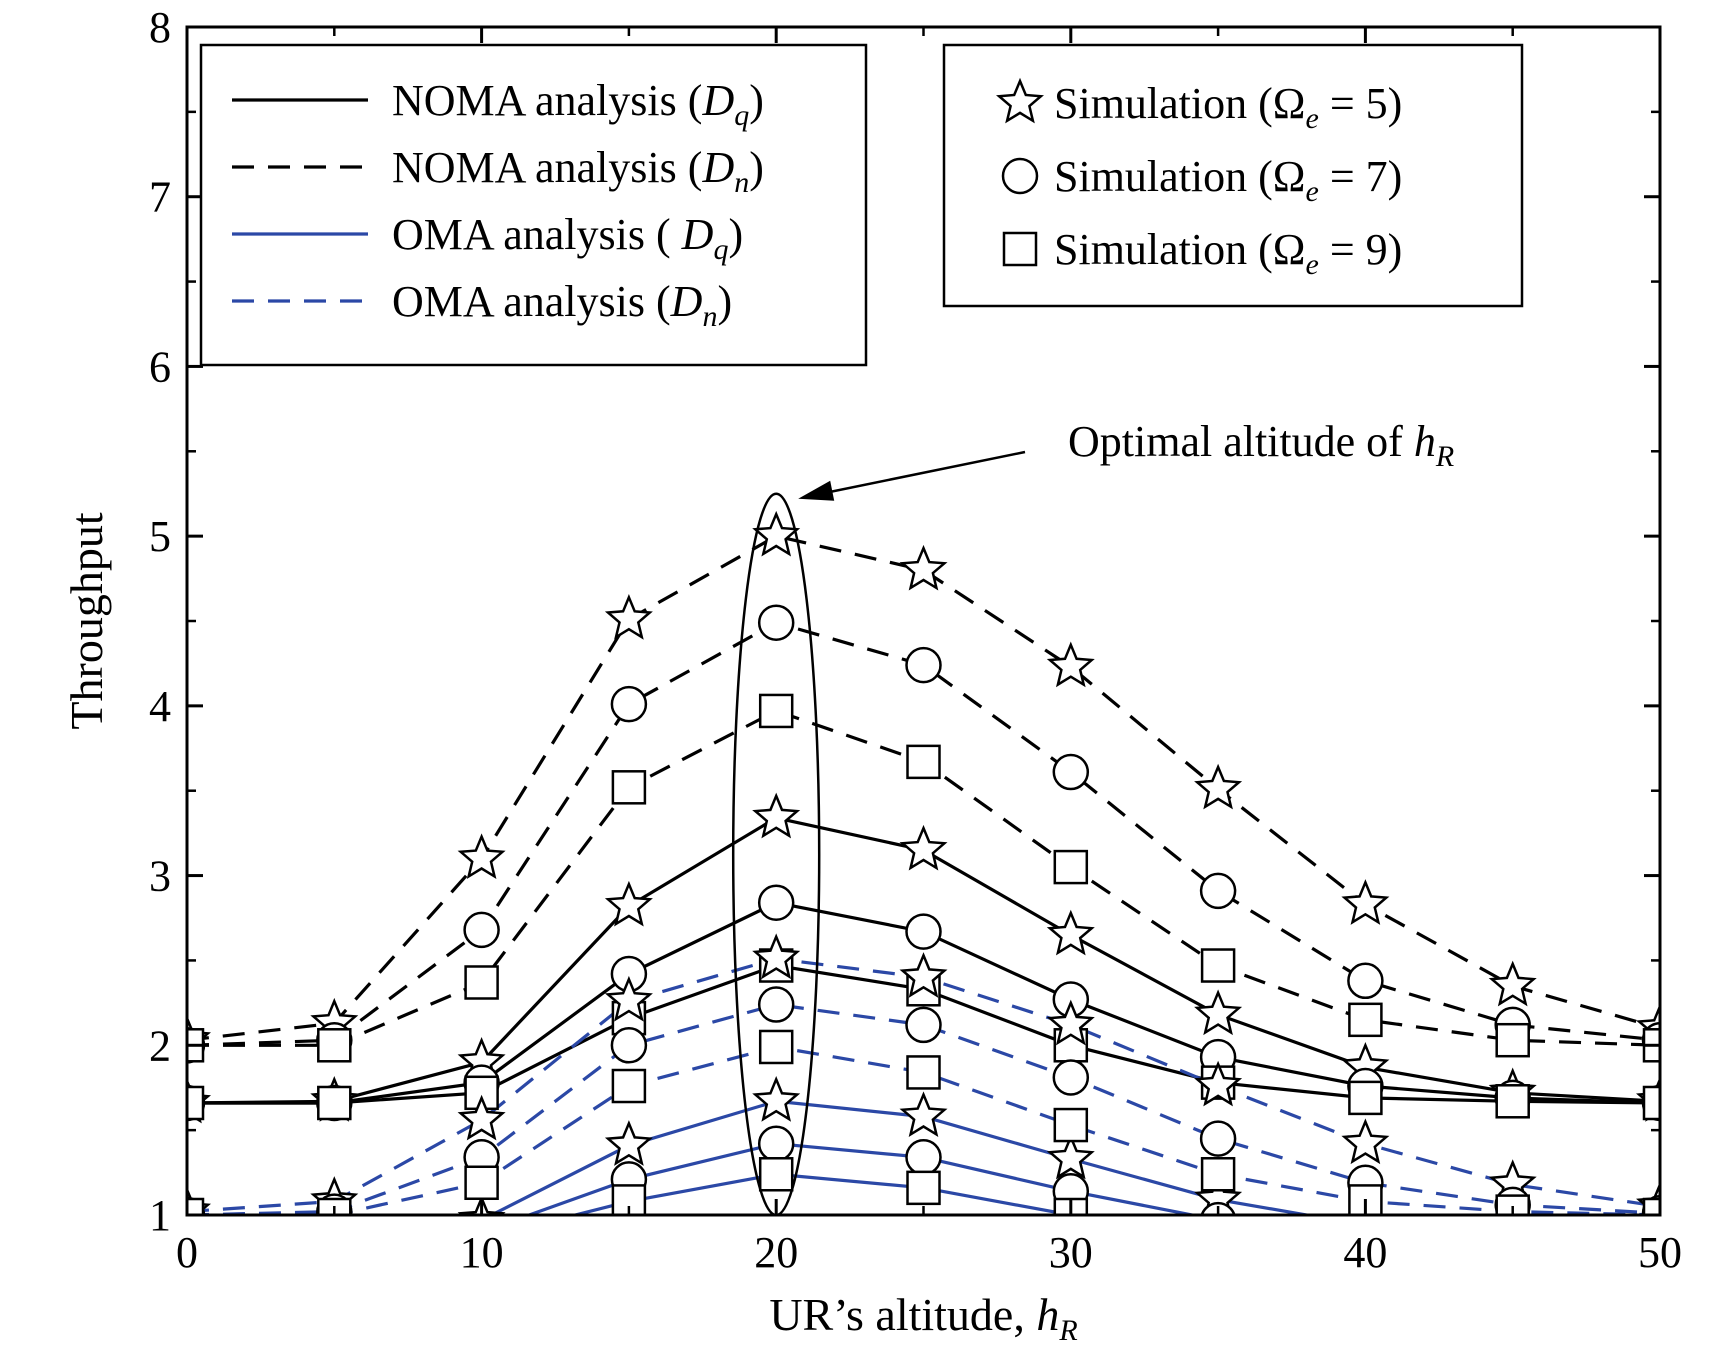  Describe the element at coordinates (187, 1252) in the screenshot. I see `x-tick-label-0: 0` at that location.